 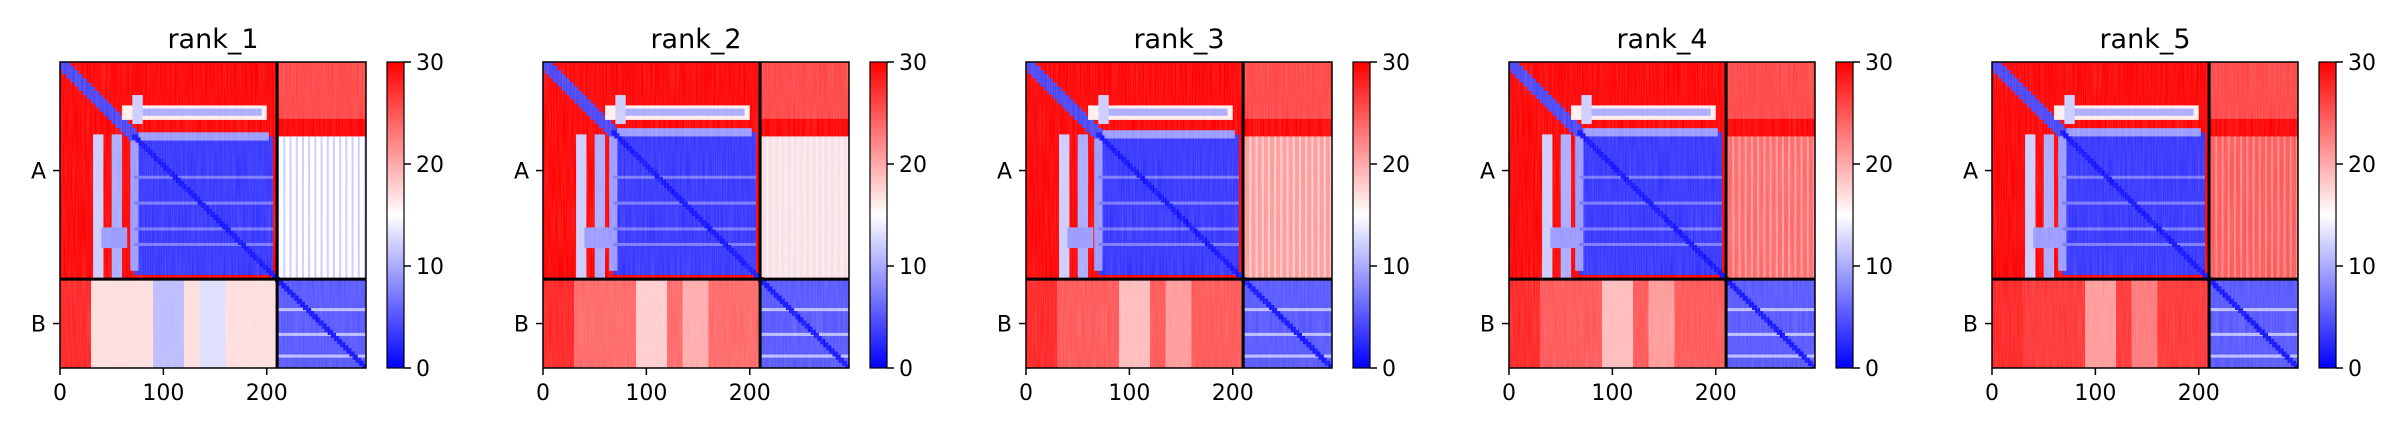 What do you see at coordinates (1661, 39) in the screenshot?
I see `chart-title: rank_4` at bounding box center [1661, 39].